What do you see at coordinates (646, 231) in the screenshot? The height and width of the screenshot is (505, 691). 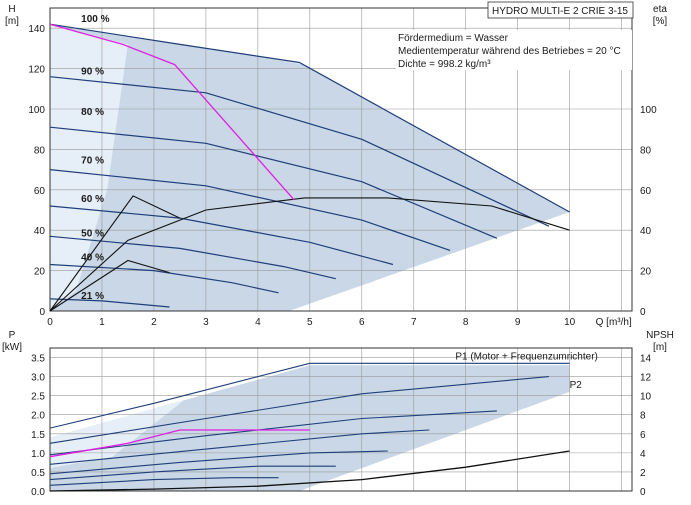 I see `y2-tick-label: 40` at bounding box center [646, 231].